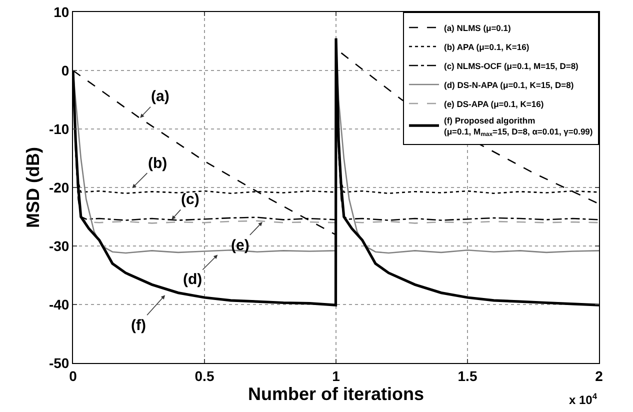 The image size is (633, 412). Describe the element at coordinates (190, 199) in the screenshot. I see `annotation: (c)` at that location.